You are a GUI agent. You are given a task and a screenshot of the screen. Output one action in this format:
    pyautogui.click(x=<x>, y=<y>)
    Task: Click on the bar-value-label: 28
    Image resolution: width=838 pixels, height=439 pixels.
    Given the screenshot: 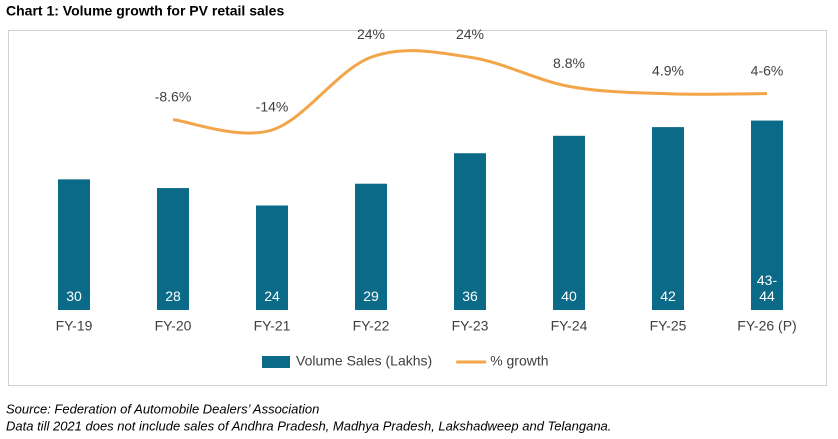 What is the action you would take?
    pyautogui.click(x=173, y=296)
    